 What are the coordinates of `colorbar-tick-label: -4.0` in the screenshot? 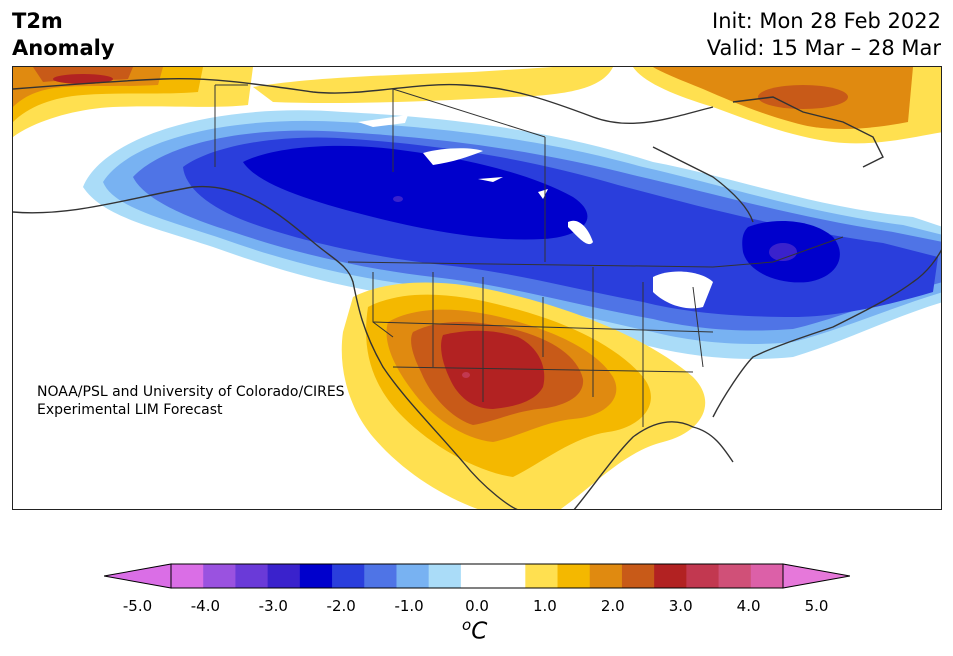 It's located at (205, 606).